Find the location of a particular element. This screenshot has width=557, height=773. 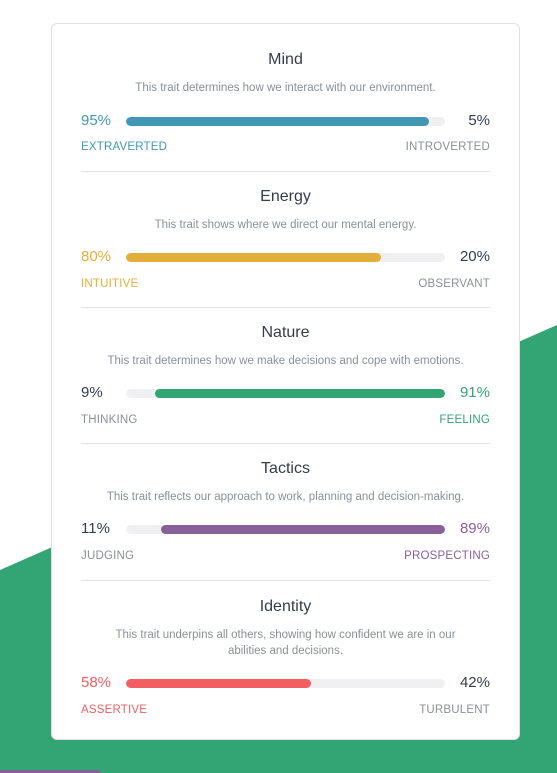

trait-labels: THINKING FEELING is located at coordinates (285, 421).